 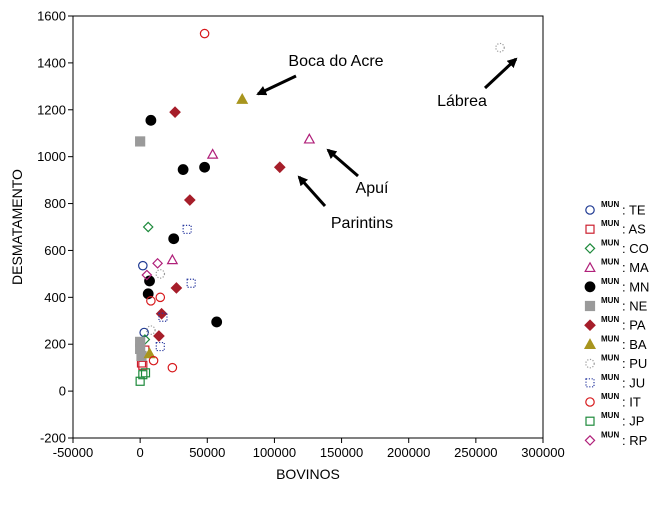 What do you see at coordinates (55, 227) in the screenshot?
I see `y-axis: -200 0 200 400 600 800 1000 1200 1400 1600` at bounding box center [55, 227].